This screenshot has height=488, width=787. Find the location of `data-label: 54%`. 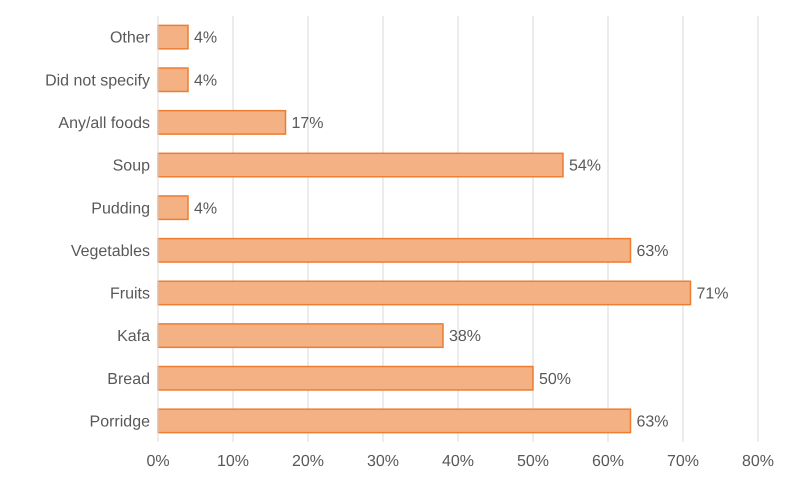

data-label: 54% is located at coordinates (585, 166).